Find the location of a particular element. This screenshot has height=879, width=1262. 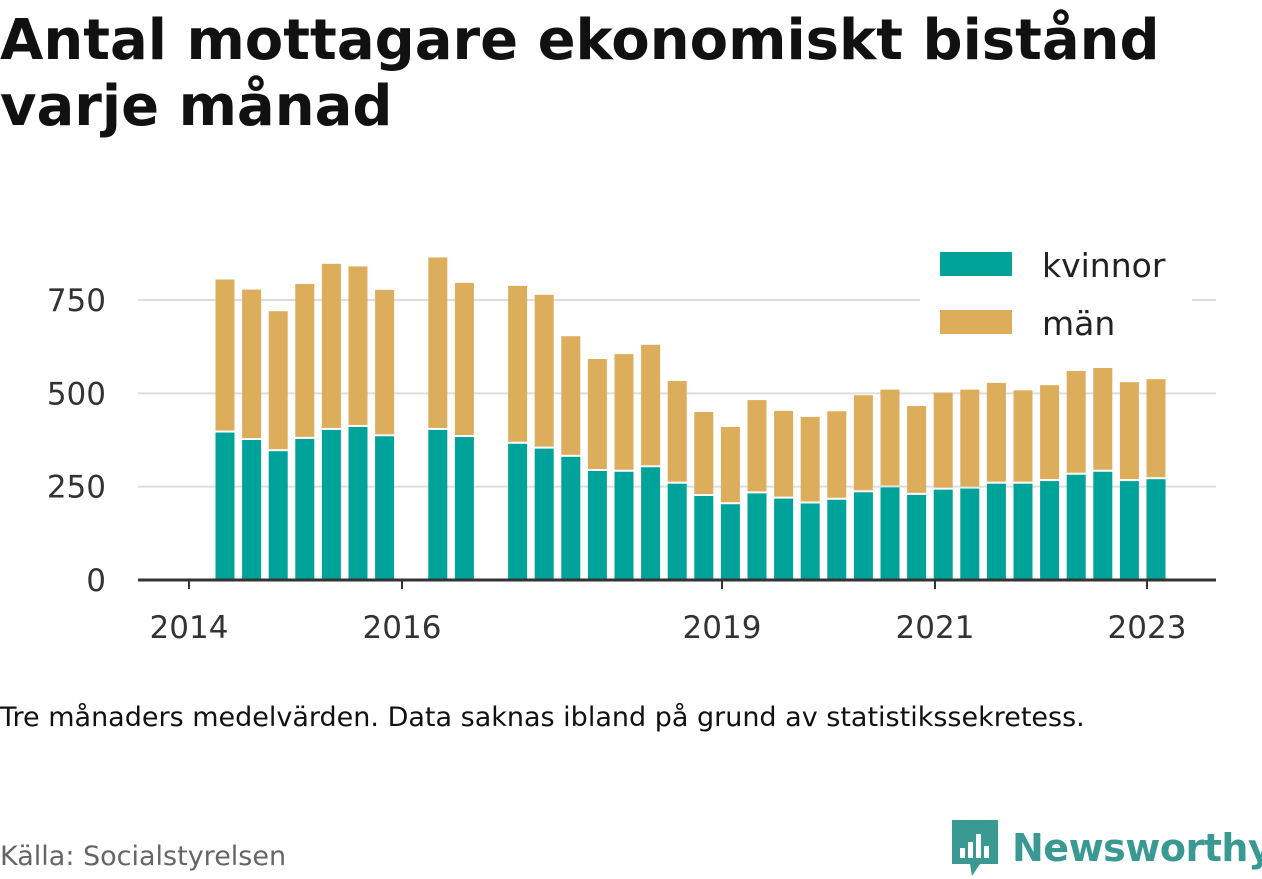

x-axis-ticks: 2014 2016 2019 2021 2023 is located at coordinates (668, 613).